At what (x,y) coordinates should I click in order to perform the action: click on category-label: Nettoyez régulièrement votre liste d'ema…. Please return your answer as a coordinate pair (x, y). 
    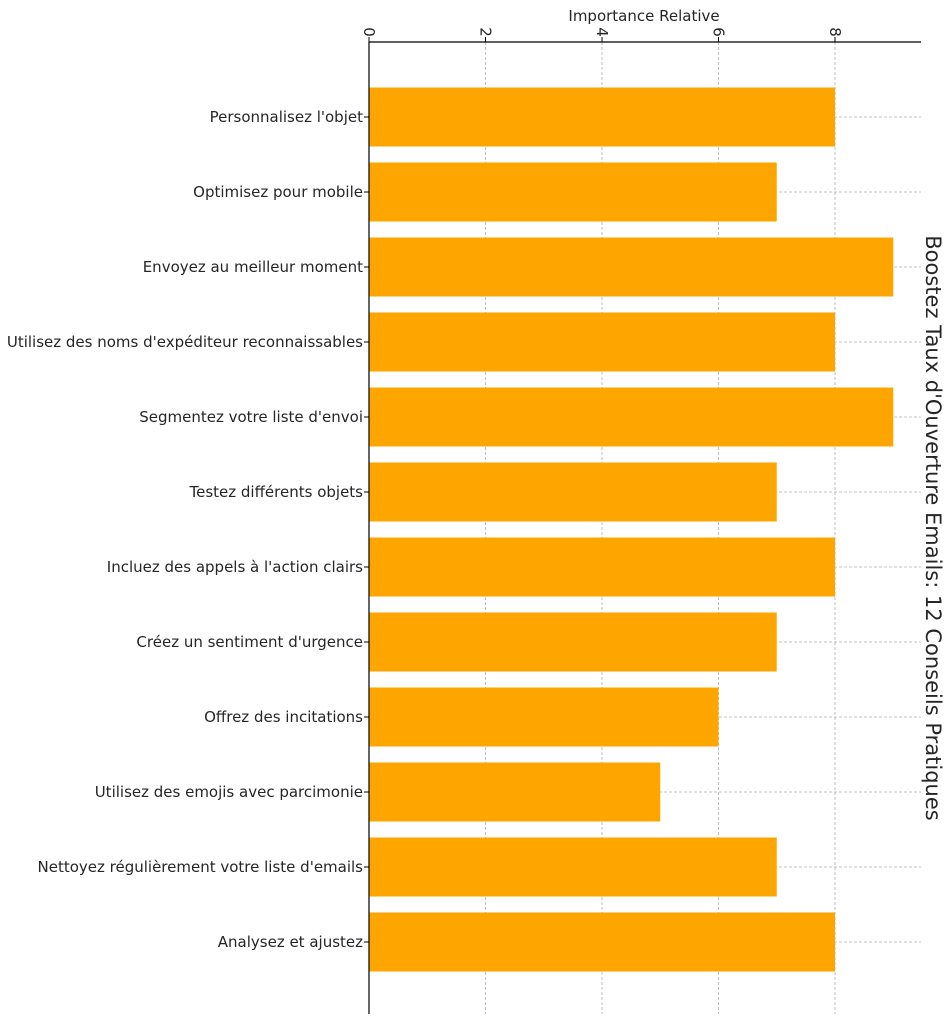
    Looking at the image, I should click on (201, 867).